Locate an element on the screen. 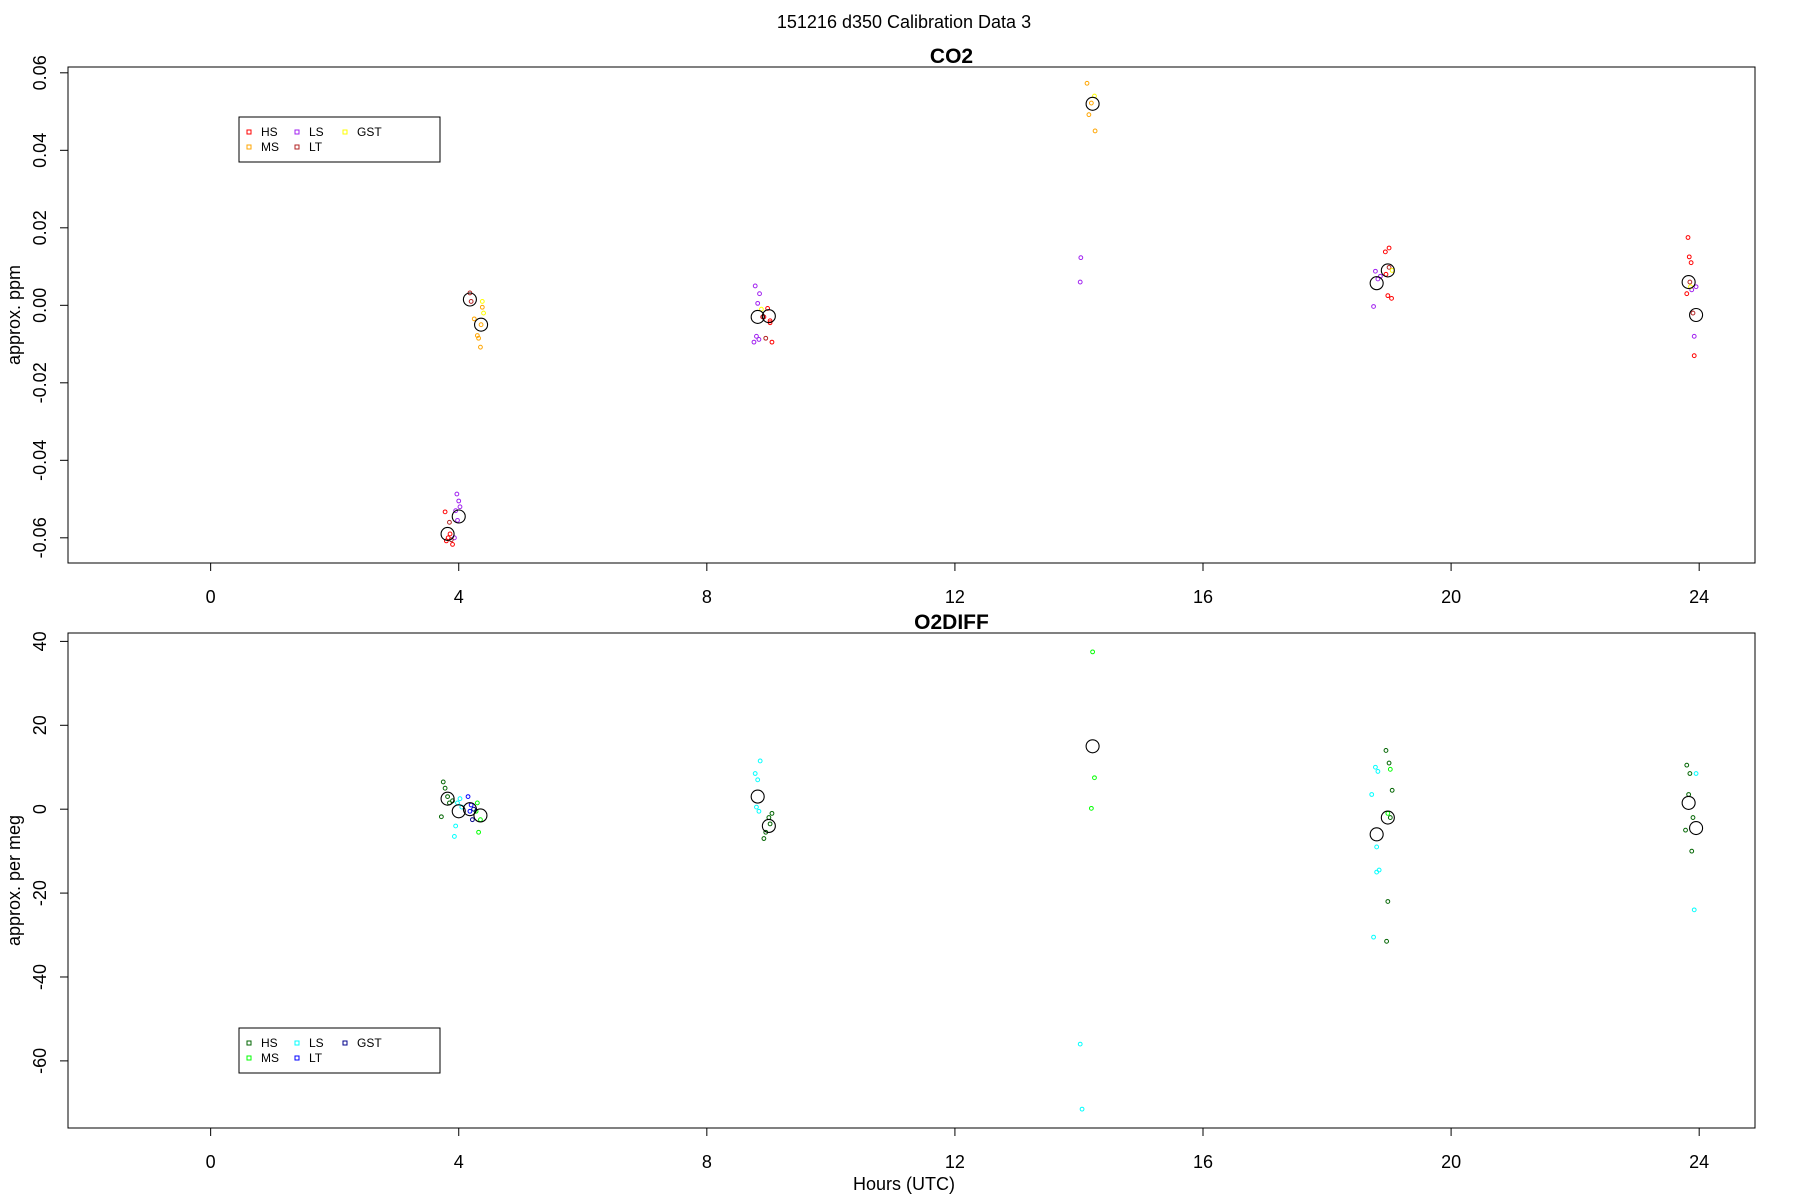  mean-markers is located at coordinates (1072, 790).